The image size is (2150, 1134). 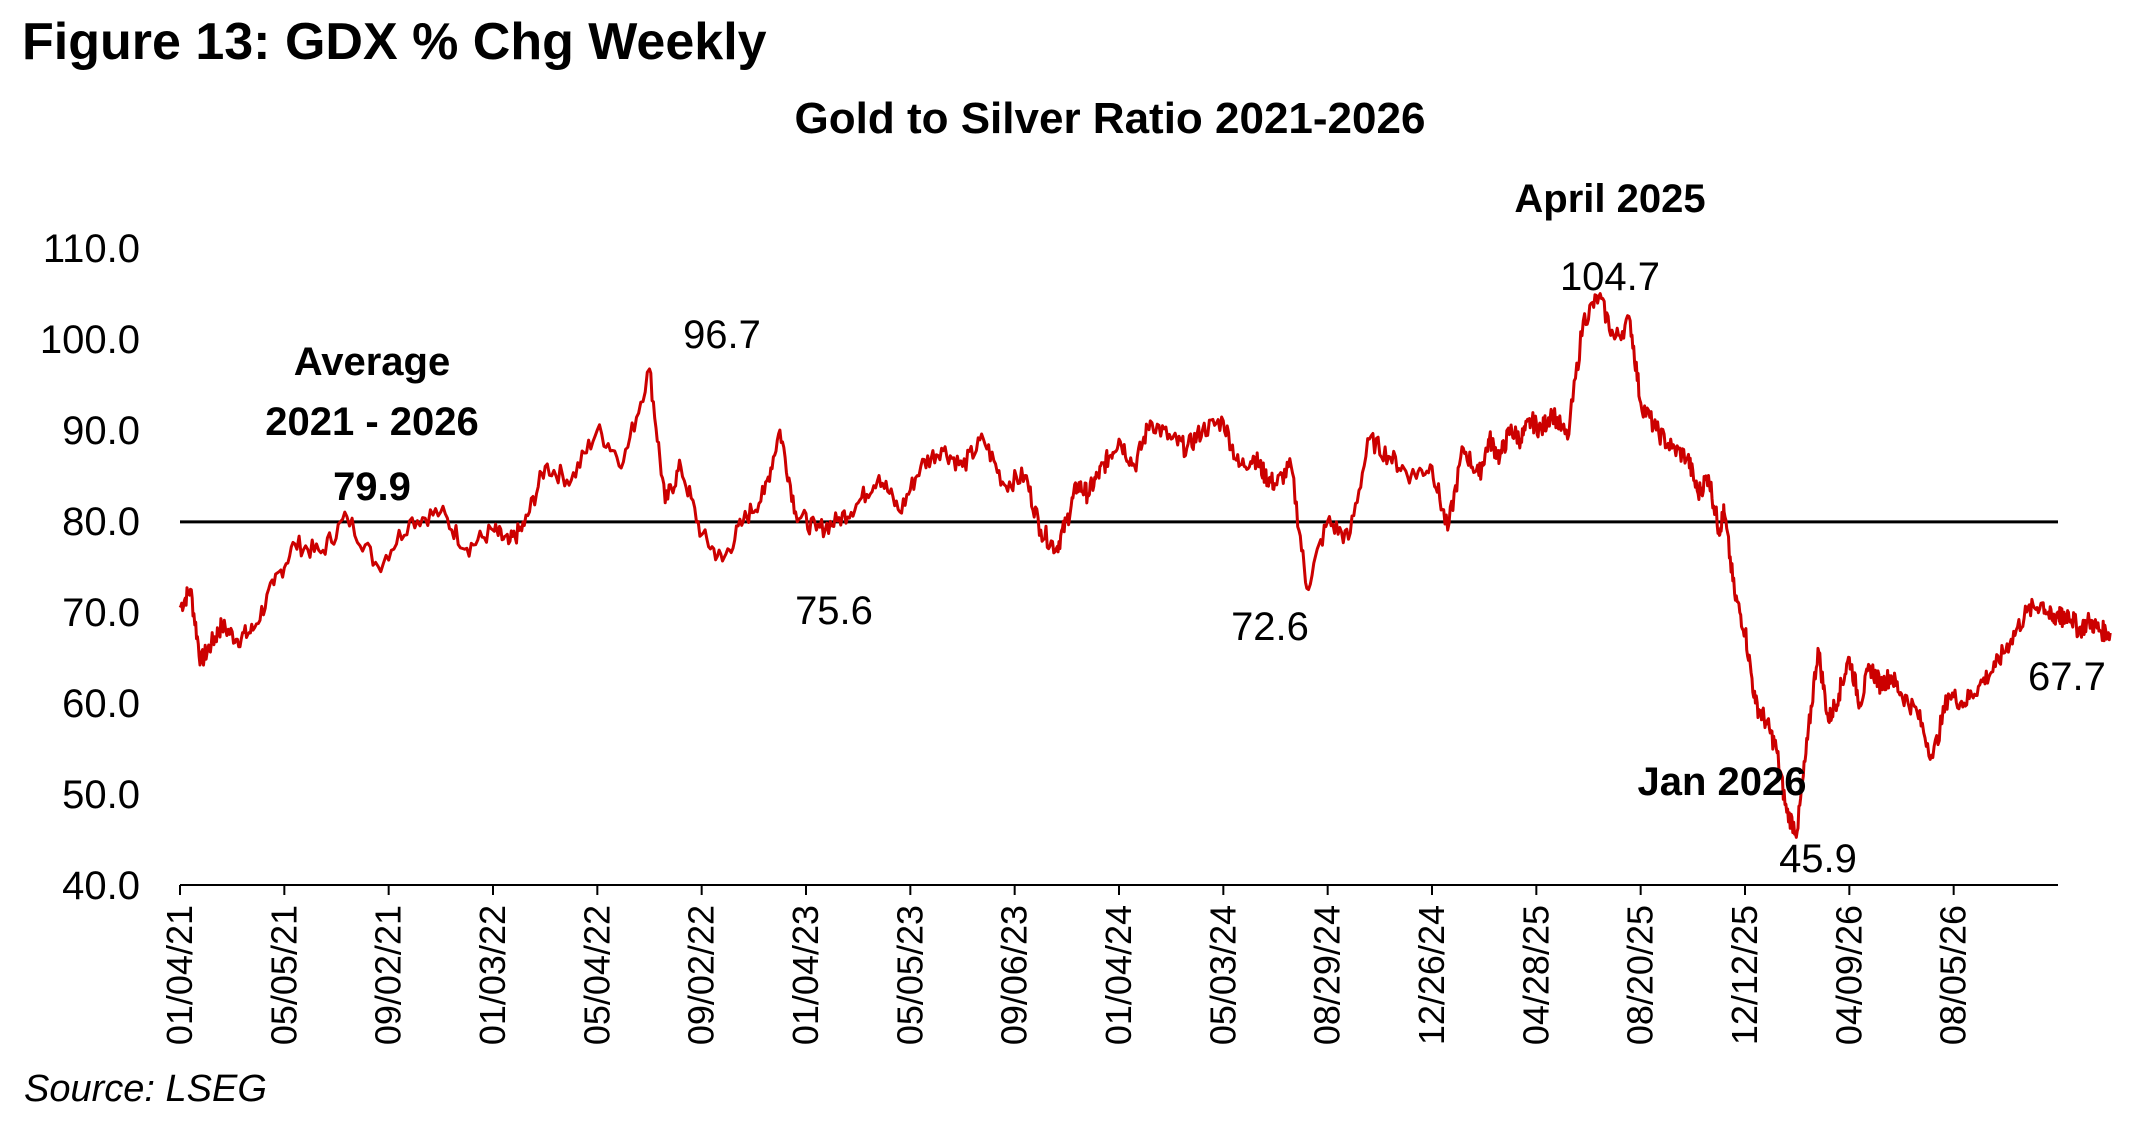 What do you see at coordinates (1110, 118) in the screenshot?
I see `chart-title: Gold to Silver Ratio 2021-2026` at bounding box center [1110, 118].